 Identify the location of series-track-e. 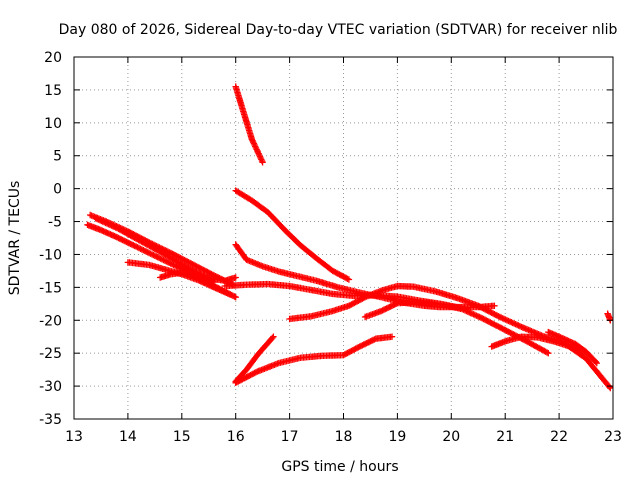
(198, 276).